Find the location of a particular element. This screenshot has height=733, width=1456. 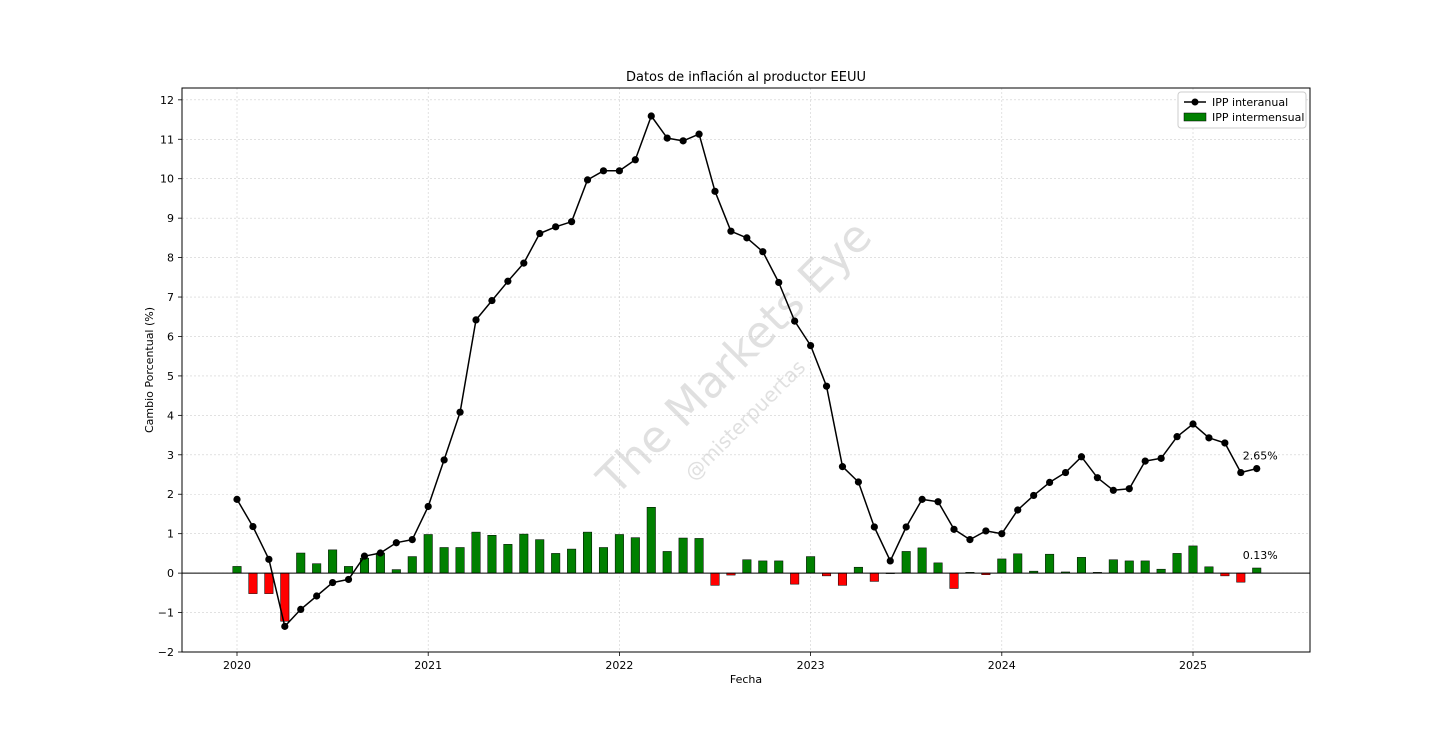

x-tick-label: 2021 is located at coordinates (428, 665).